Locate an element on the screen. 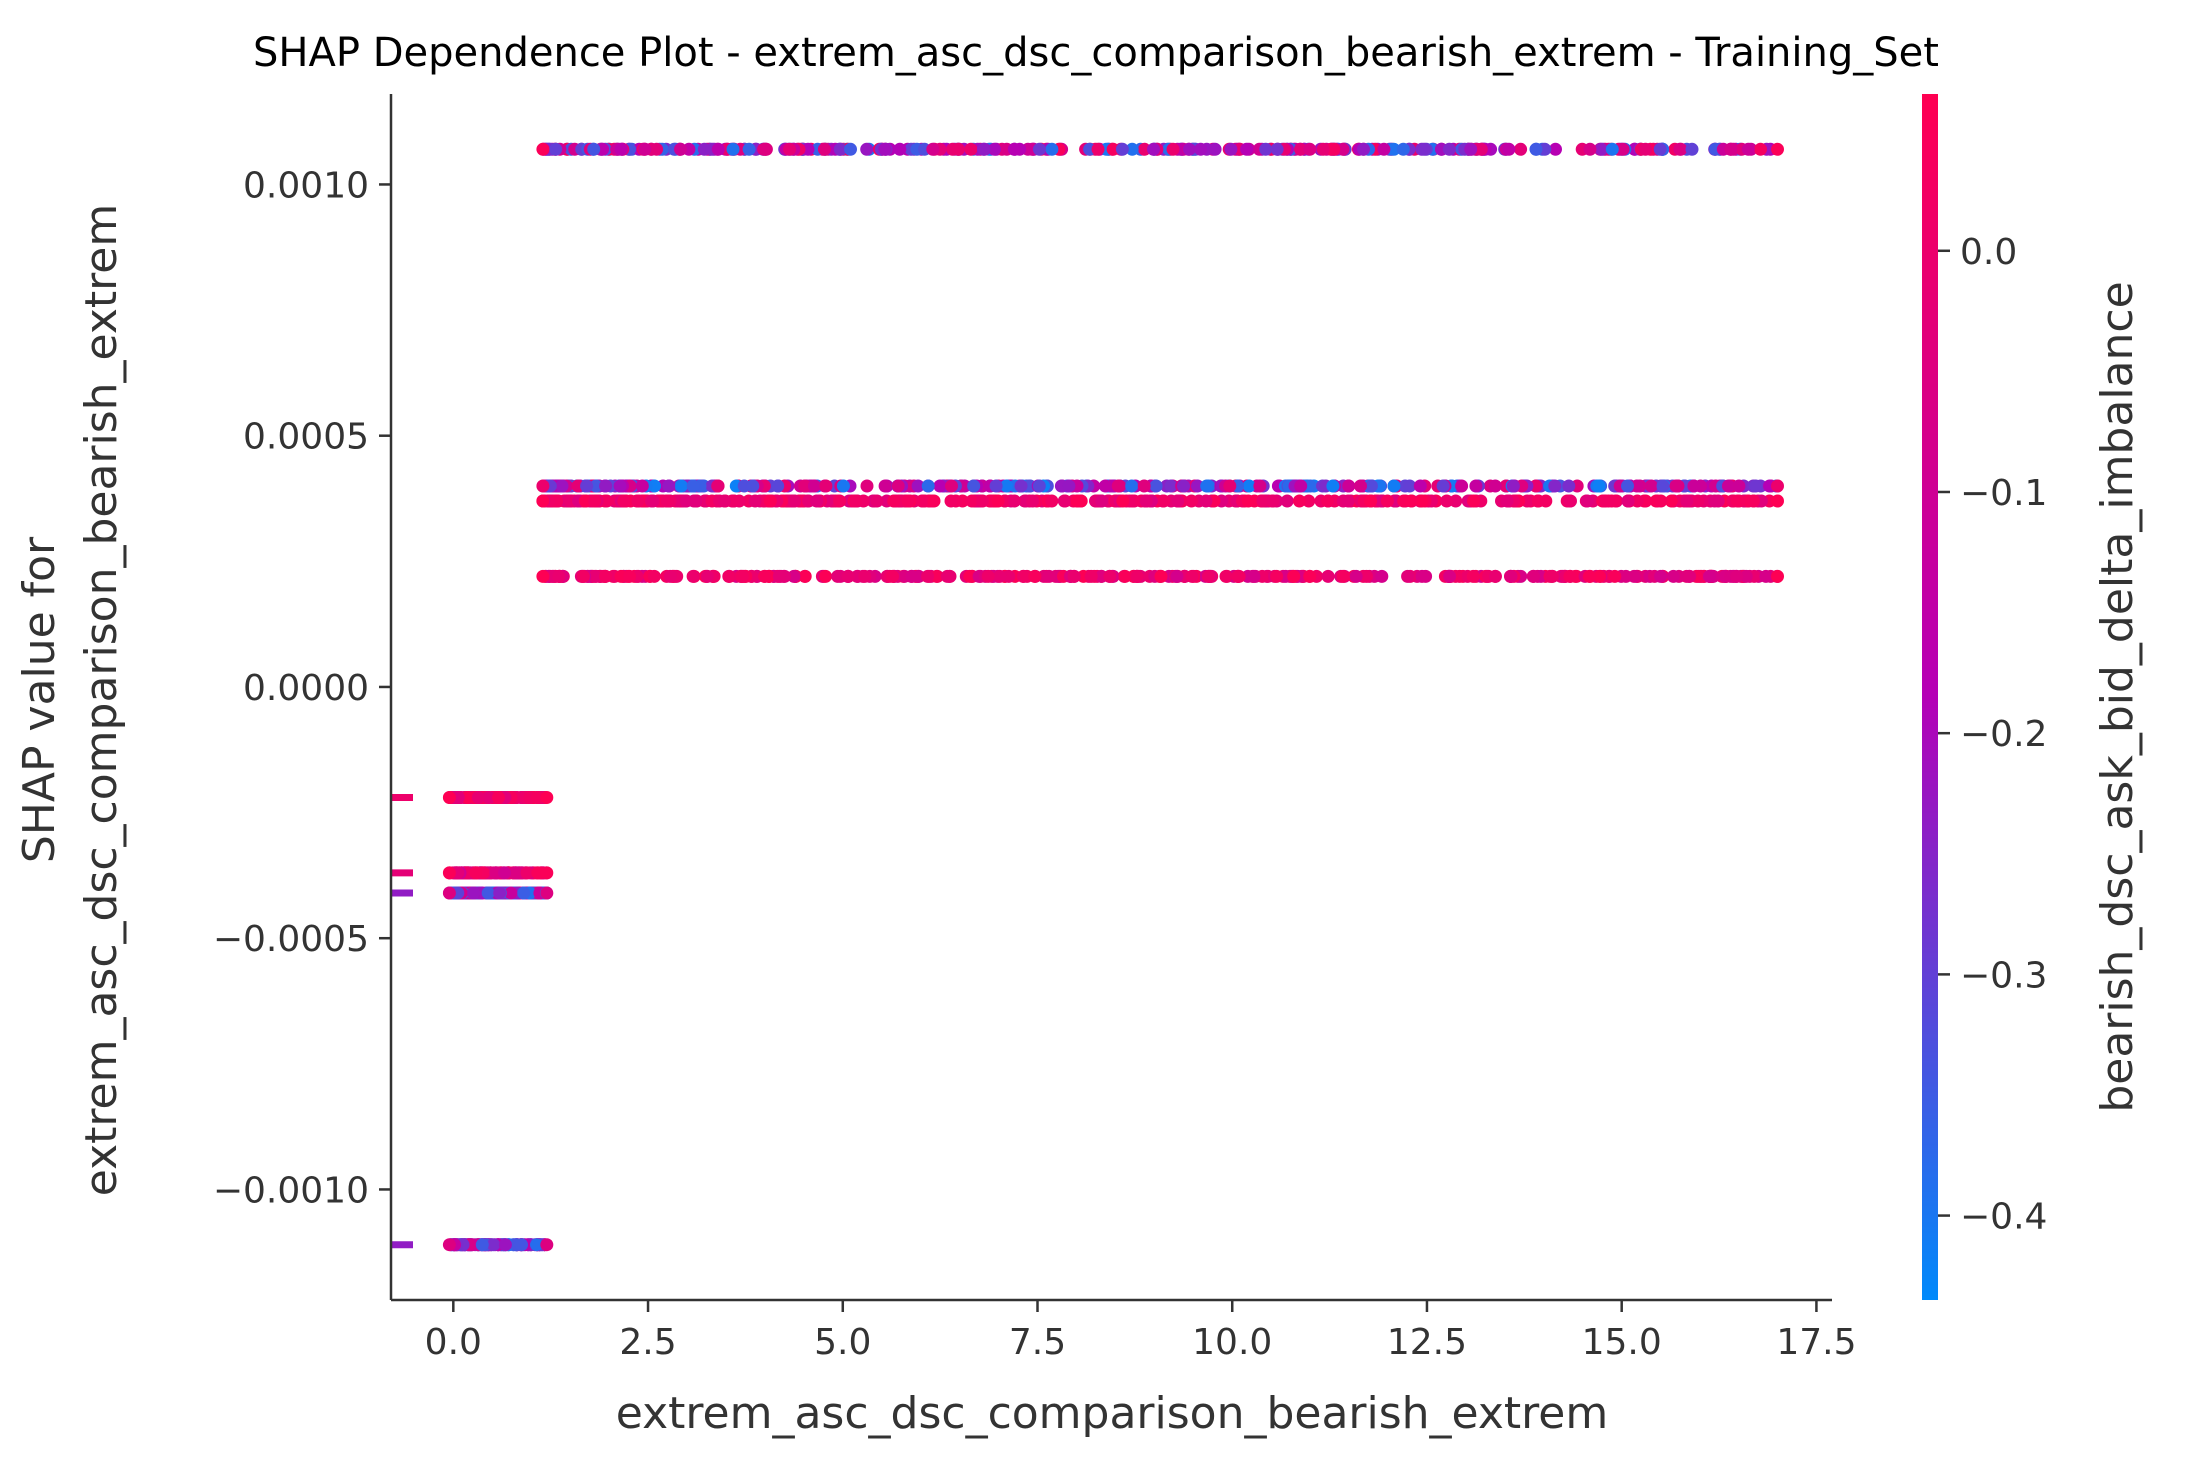  y-tick-label: 0.0010 is located at coordinates (306, 185).